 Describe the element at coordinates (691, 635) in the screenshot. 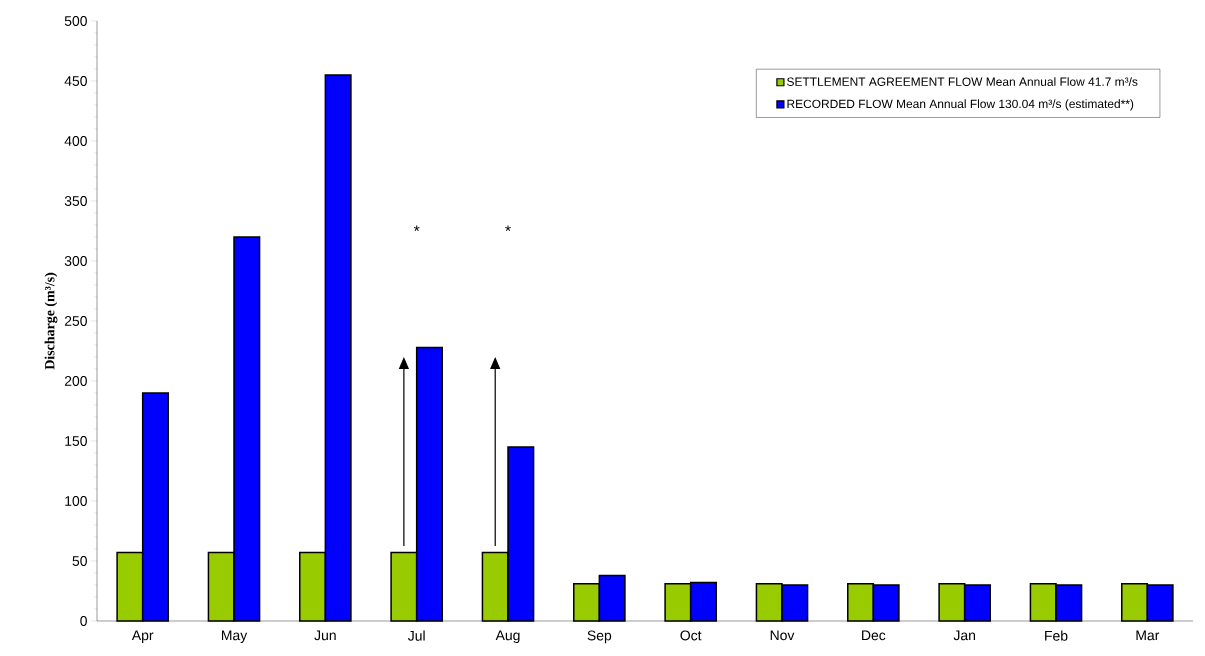

I see `x-tick-label: Oct` at that location.